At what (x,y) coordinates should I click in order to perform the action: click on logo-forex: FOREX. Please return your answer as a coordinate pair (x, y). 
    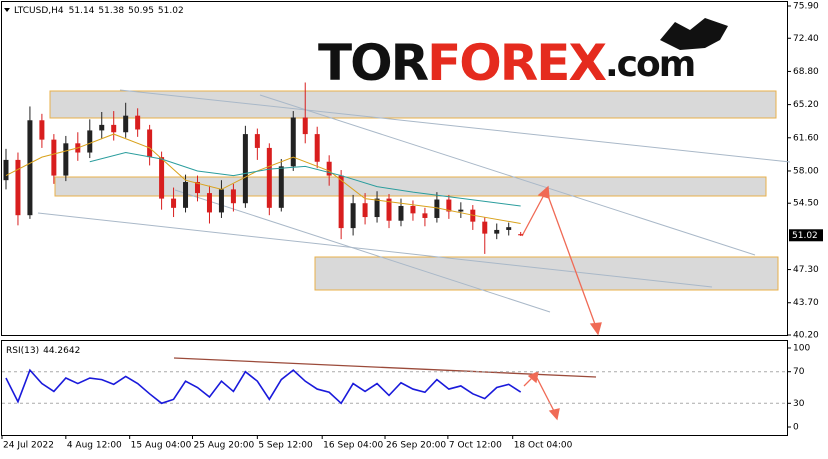
    Looking at the image, I should click on (516, 63).